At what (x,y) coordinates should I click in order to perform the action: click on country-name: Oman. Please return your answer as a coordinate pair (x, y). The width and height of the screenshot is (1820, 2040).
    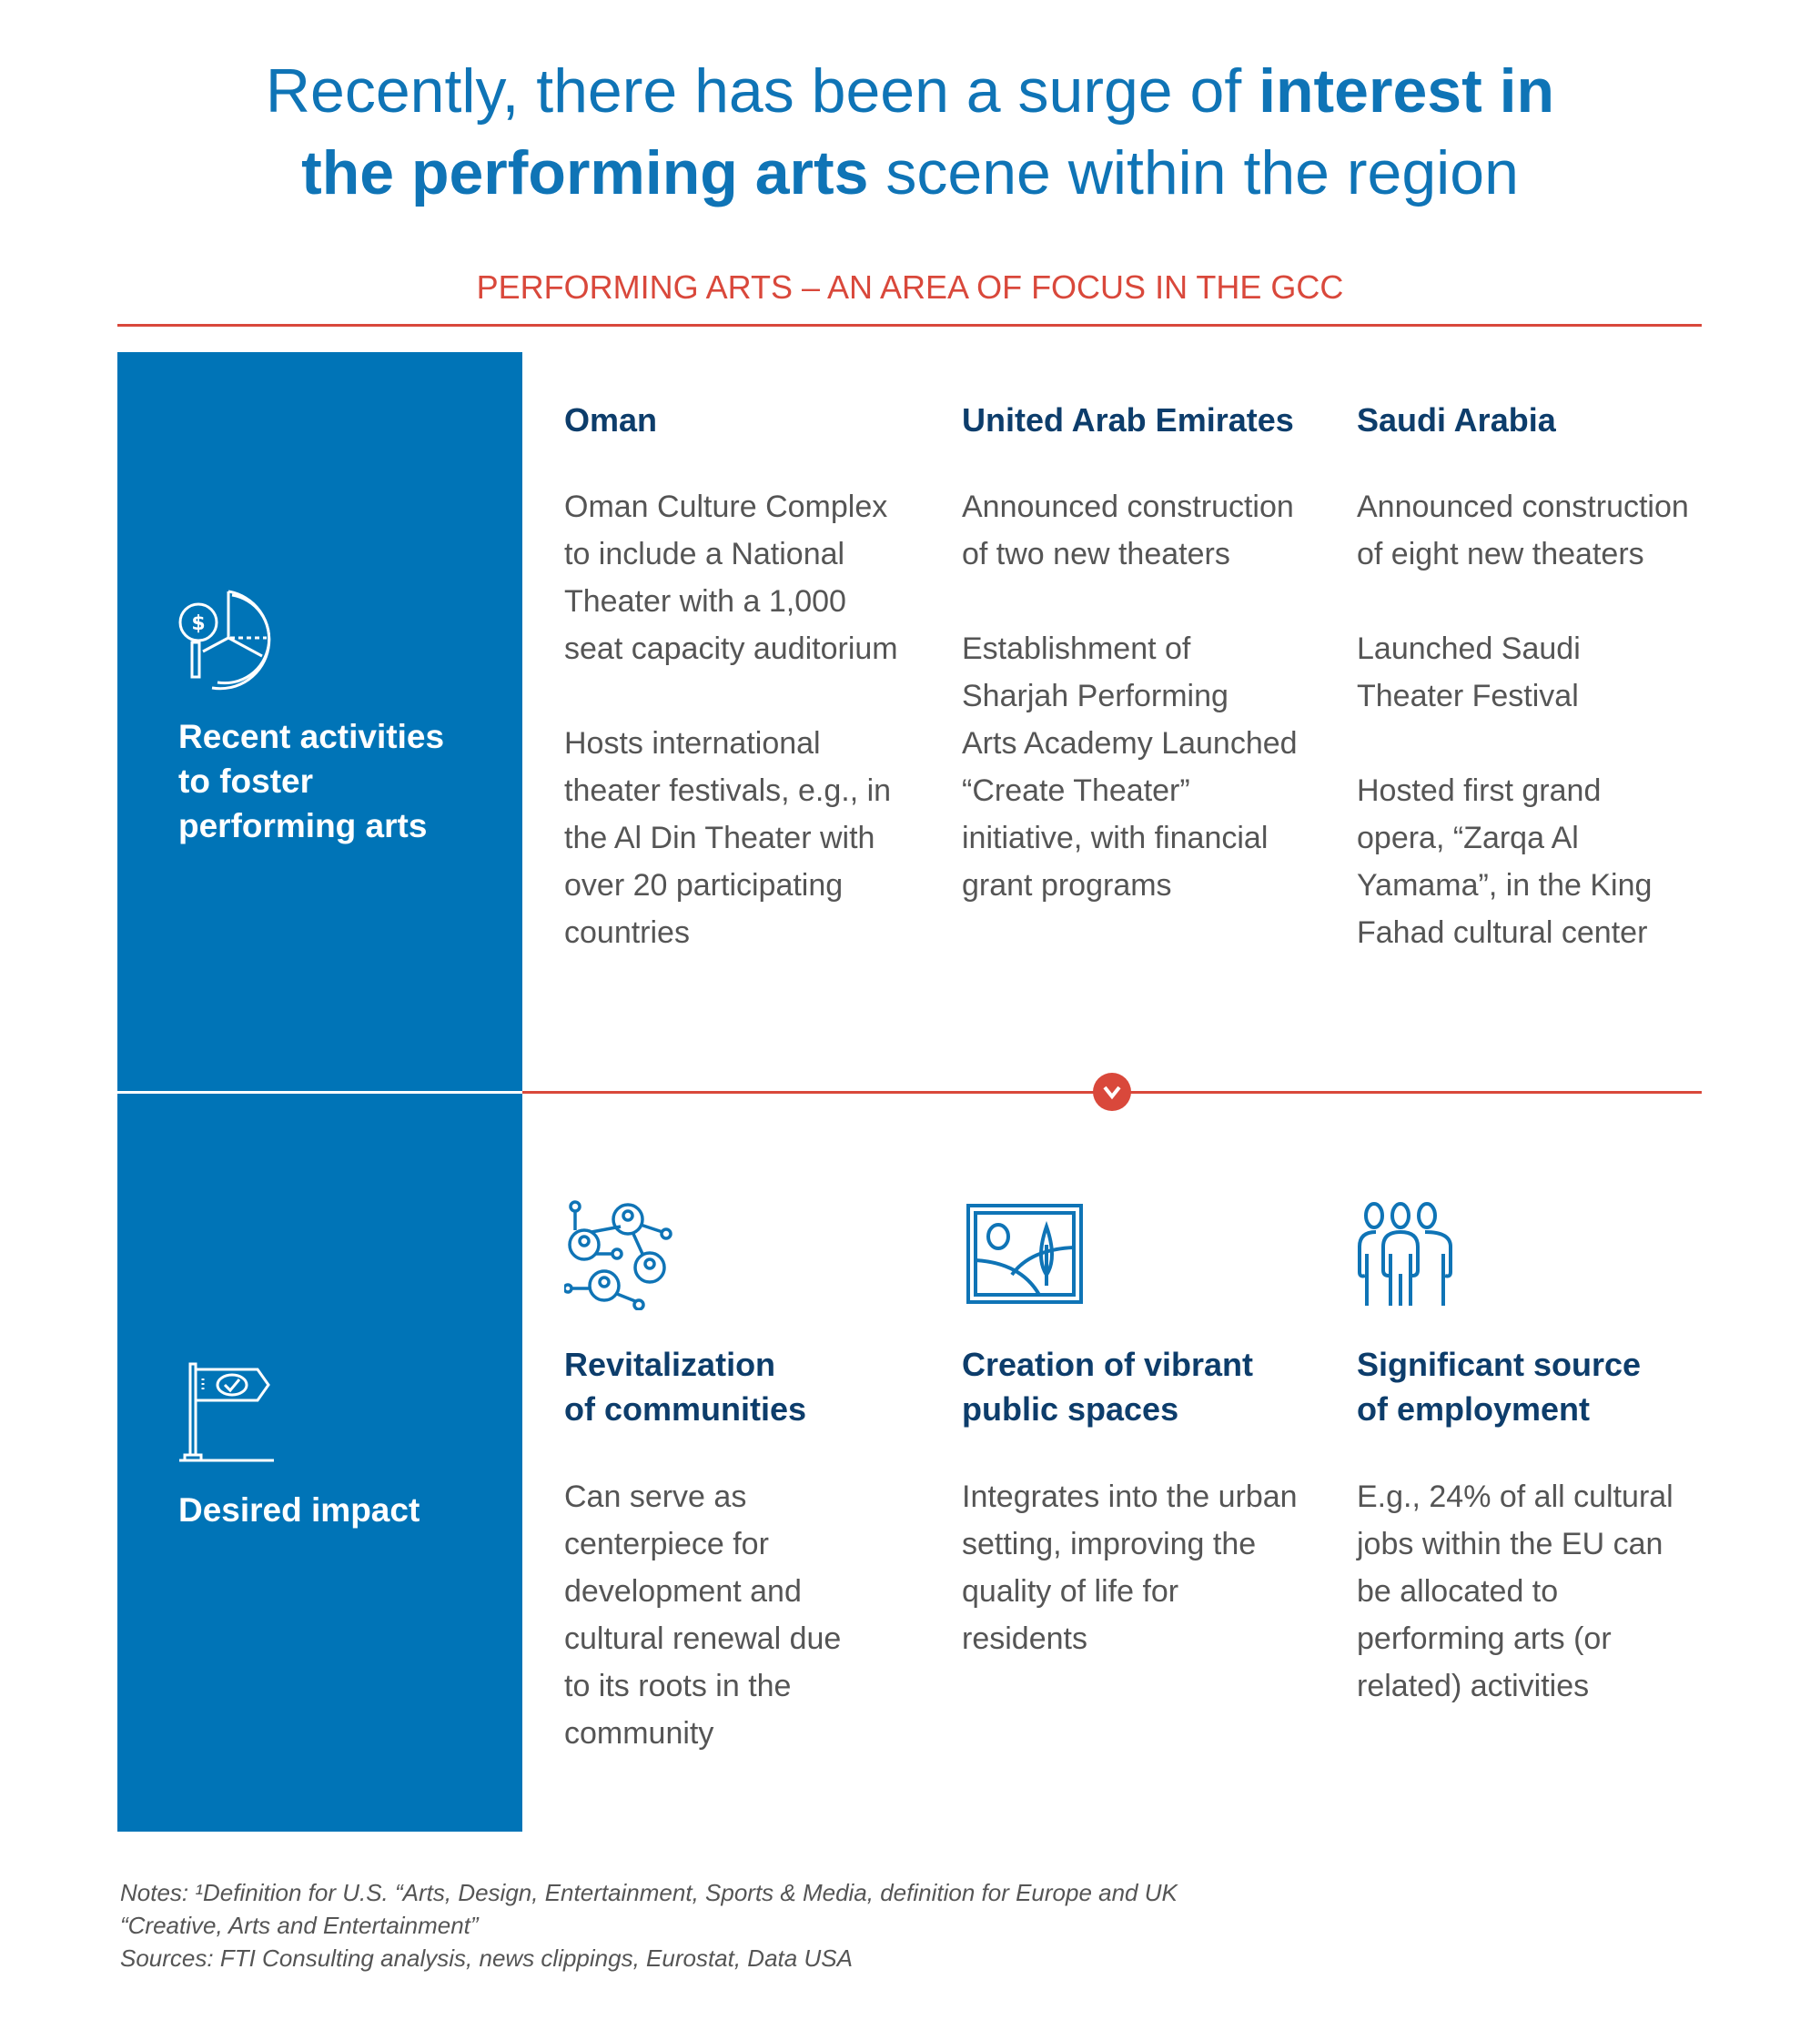
    Looking at the image, I should click on (611, 420).